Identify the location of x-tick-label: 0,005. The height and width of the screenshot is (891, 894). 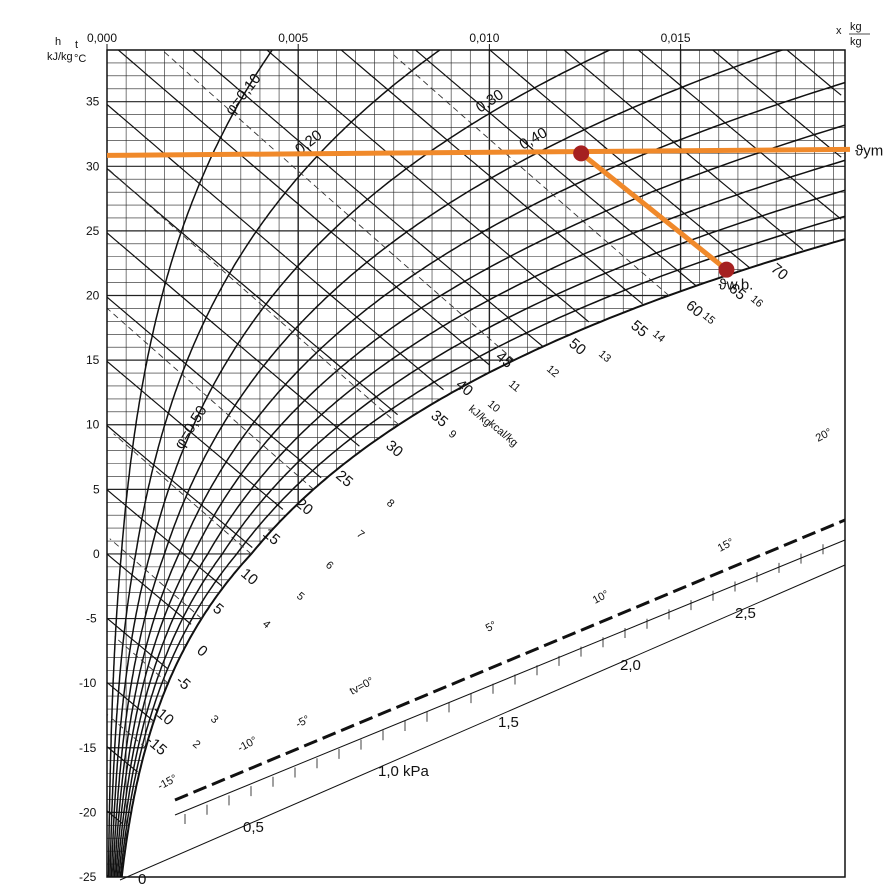
(293, 38).